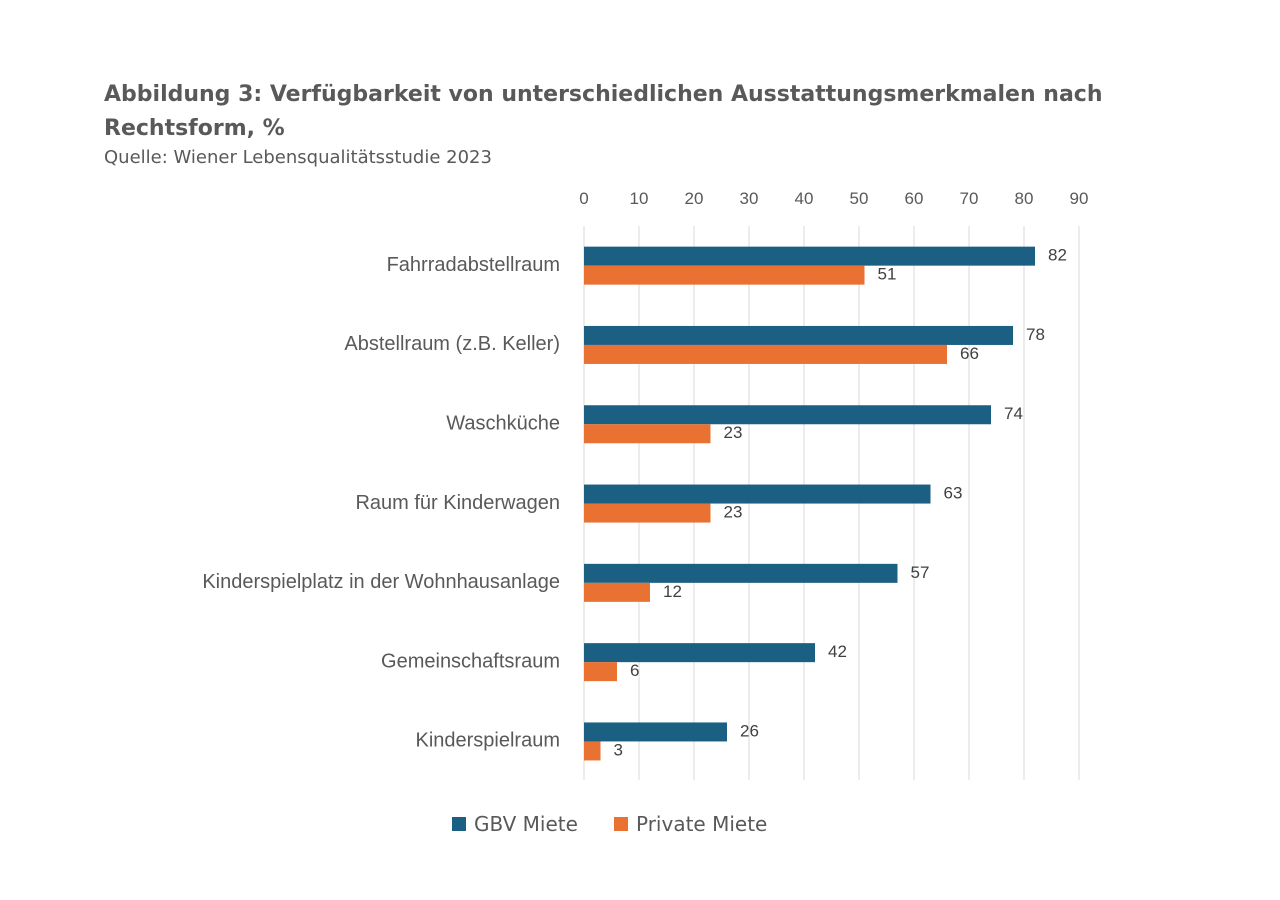  Describe the element at coordinates (617, 592) in the screenshot. I see `bar-private-miete-kinderspielplatz-in-der-wohnhausanlage` at that location.